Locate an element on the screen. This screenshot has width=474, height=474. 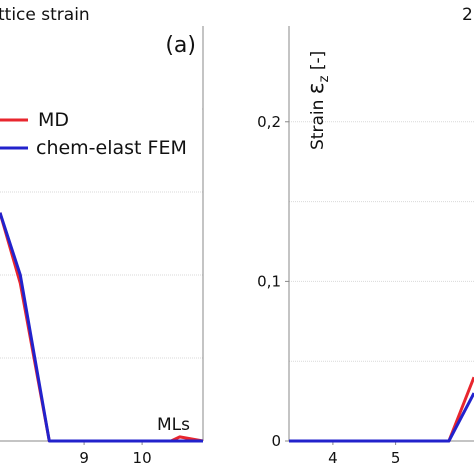
panel-b-x-tick-label: 4 is located at coordinates (333, 458).